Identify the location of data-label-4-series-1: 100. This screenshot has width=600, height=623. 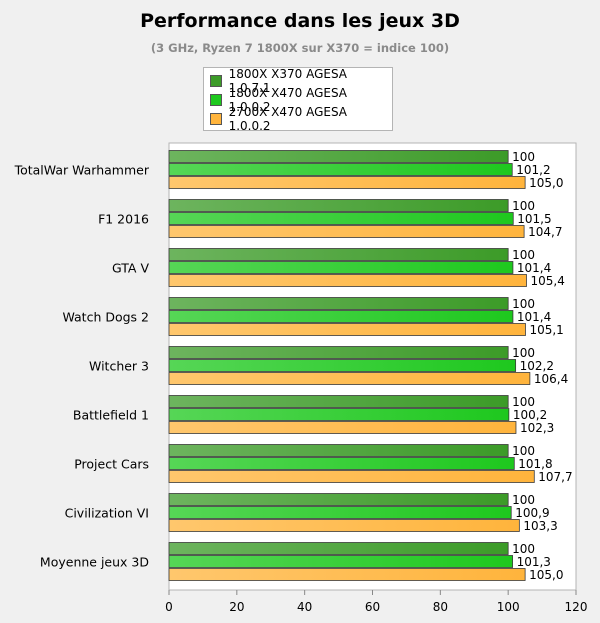
(523, 304).